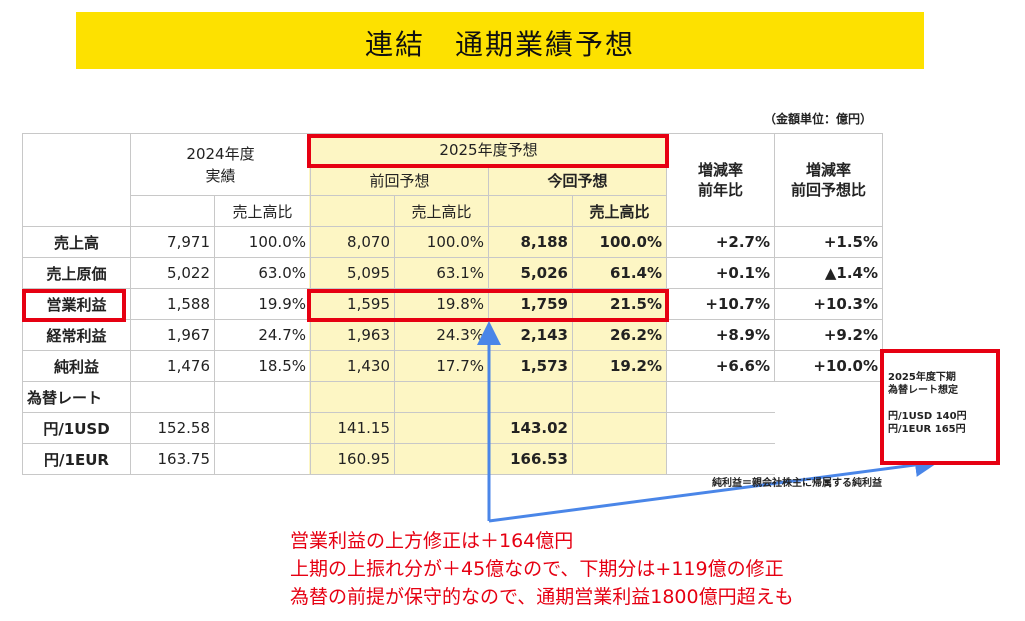 This screenshot has height=621, width=1025. What do you see at coordinates (172, 366) in the screenshot?
I see `cell-2024: 1,476` at bounding box center [172, 366].